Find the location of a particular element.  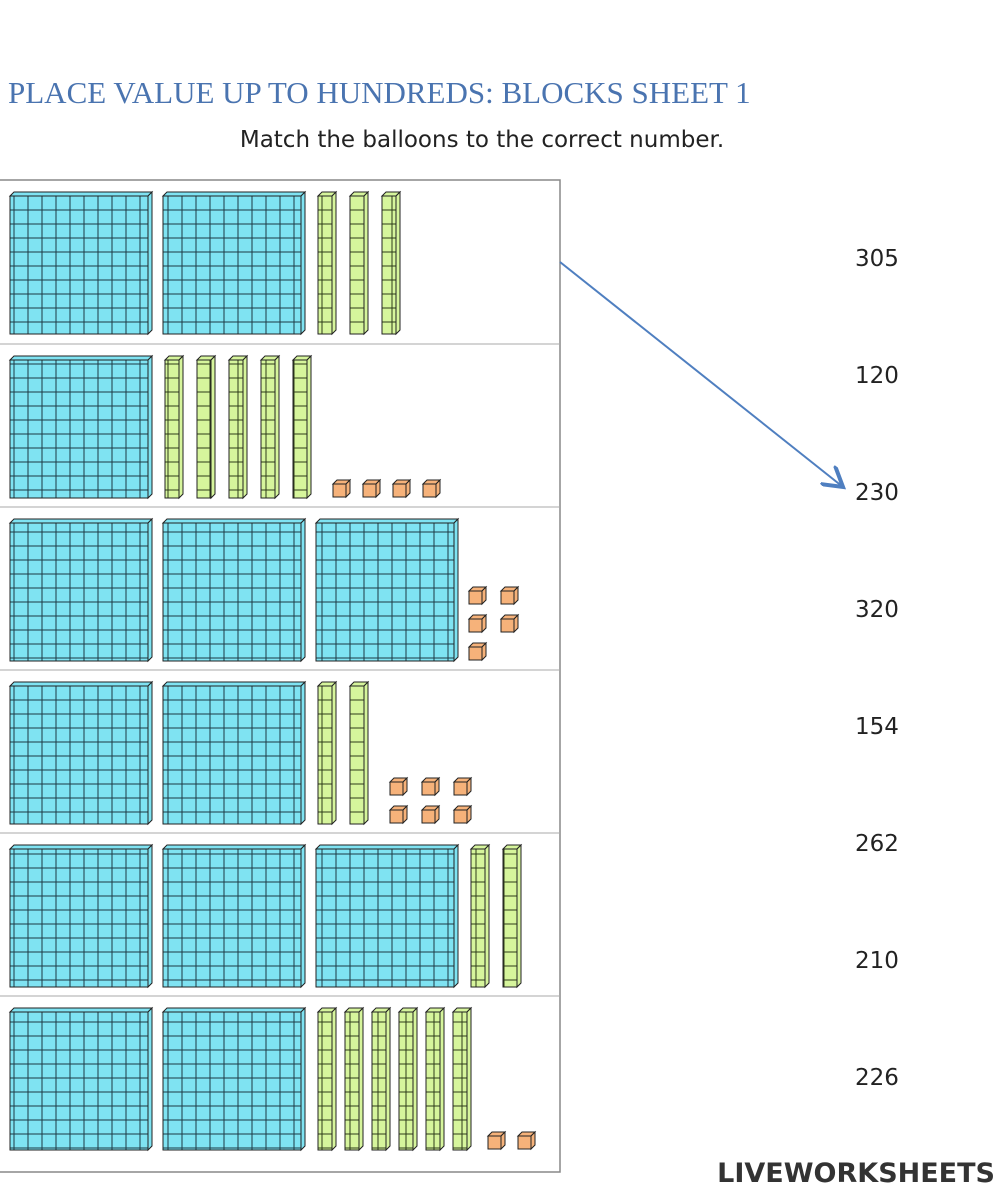

match-arrow is located at coordinates (701, 374).